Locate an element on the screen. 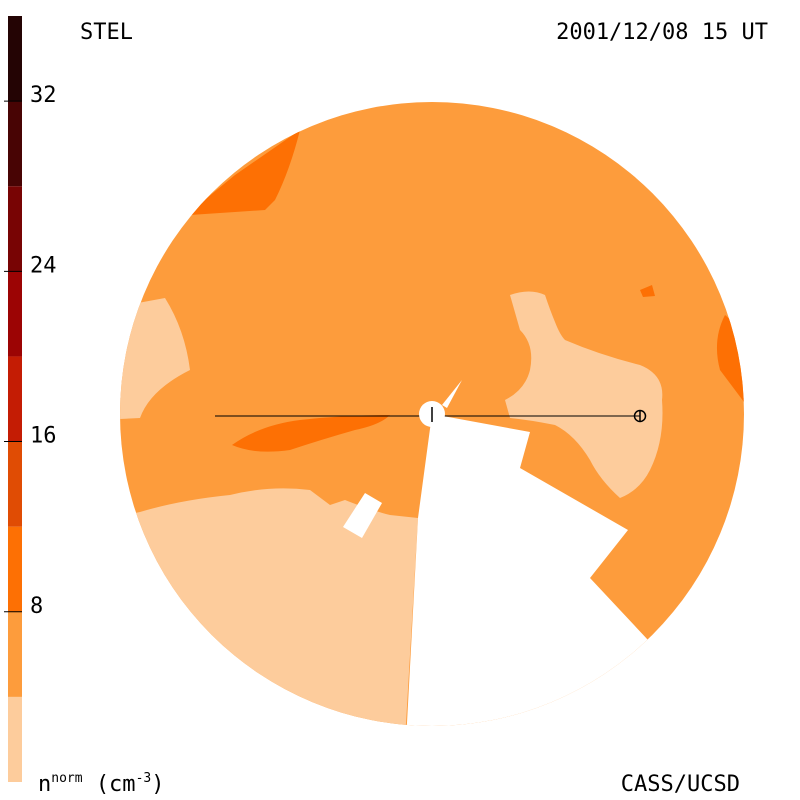  missing-data-sliver is located at coordinates (452, 394).